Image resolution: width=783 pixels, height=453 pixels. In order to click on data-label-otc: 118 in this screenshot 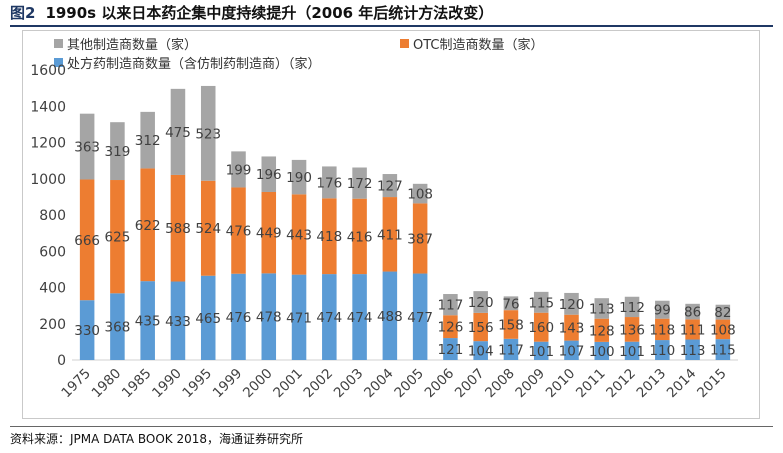, I will do `click(662, 330)`.